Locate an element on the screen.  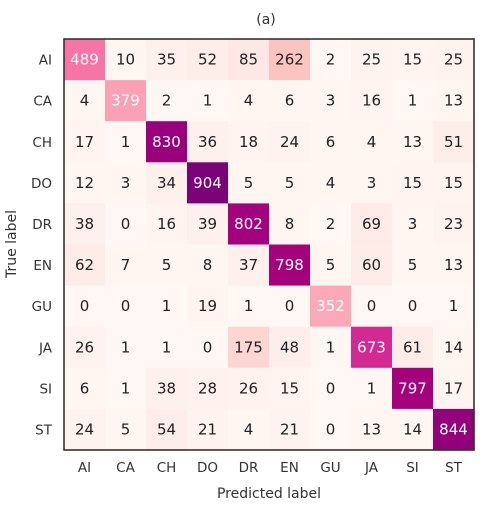
y-tick-label: DR is located at coordinates (42, 225).